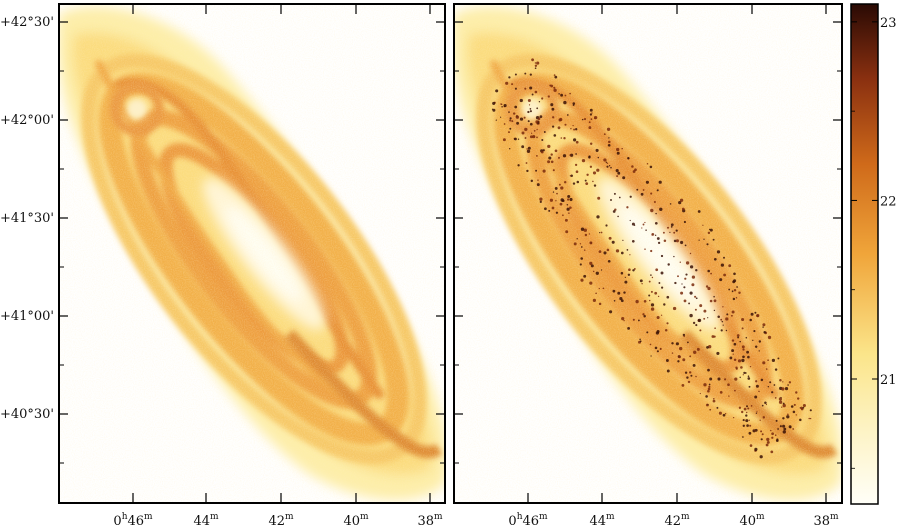 The height and width of the screenshot is (530, 897). Describe the element at coordinates (27, 120) in the screenshot. I see `y-tick-label: +42°00'` at that location.